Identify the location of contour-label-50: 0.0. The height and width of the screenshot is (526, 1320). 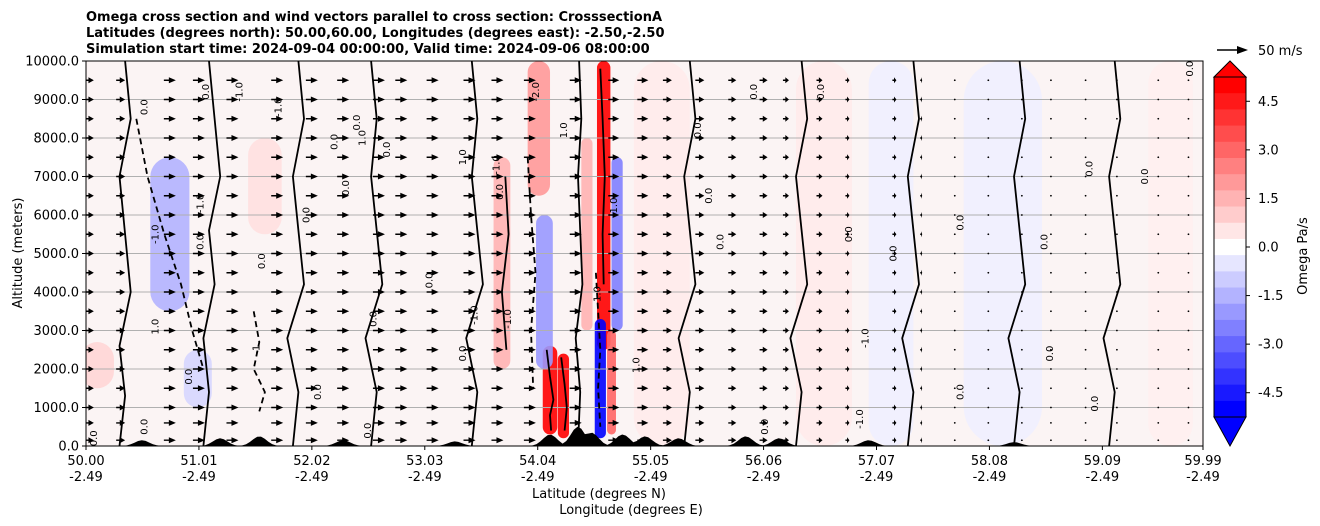
(346, 188).